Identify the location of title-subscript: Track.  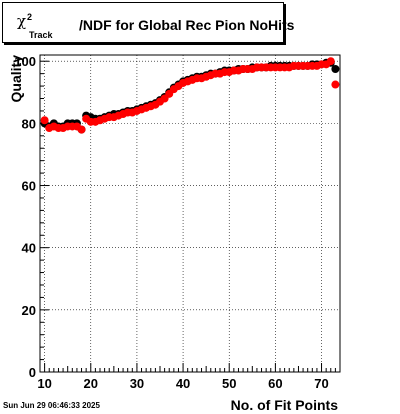
(41, 35).